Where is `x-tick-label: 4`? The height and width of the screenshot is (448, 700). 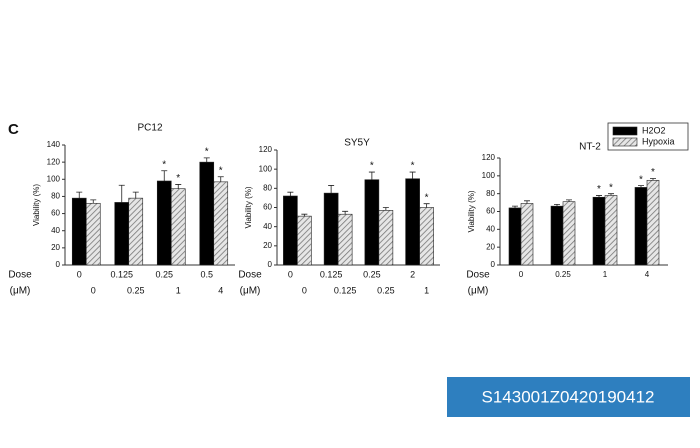 x-tick-label: 4 is located at coordinates (647, 274).